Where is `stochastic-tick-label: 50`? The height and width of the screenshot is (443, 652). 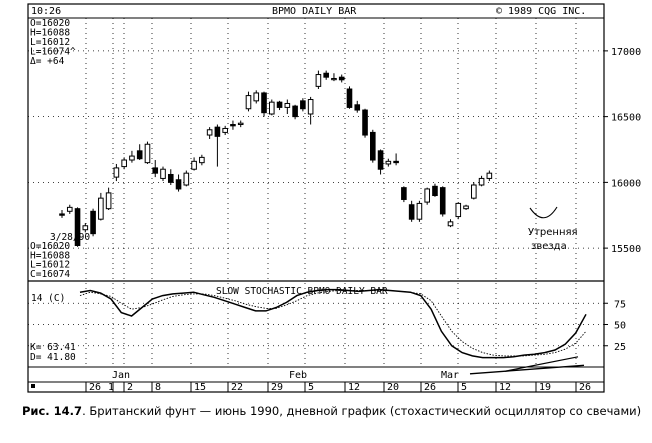 stochastic-tick-label: 50 is located at coordinates (620, 326).